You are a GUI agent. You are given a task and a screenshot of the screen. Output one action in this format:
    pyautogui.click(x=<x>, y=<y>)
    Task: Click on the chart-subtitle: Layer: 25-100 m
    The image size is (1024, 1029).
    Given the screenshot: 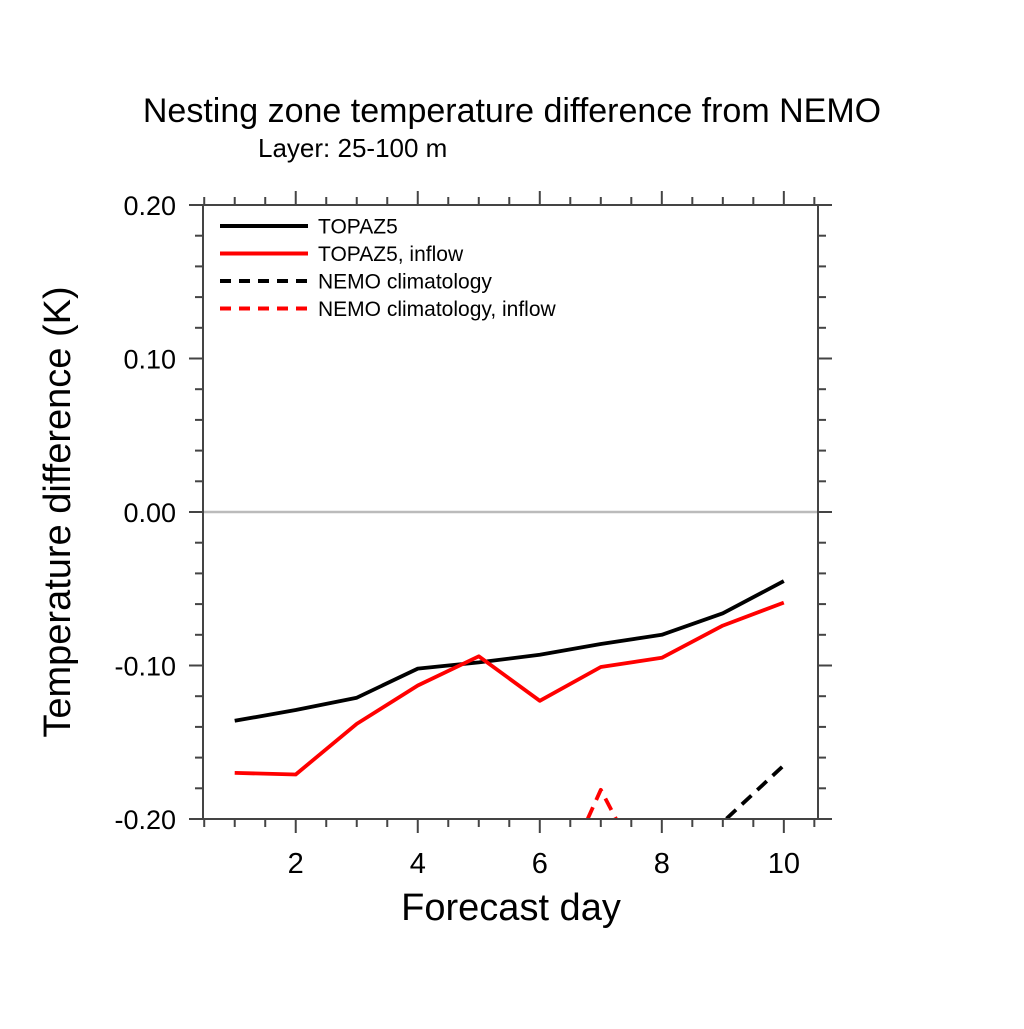 What is the action you would take?
    pyautogui.click(x=352, y=148)
    